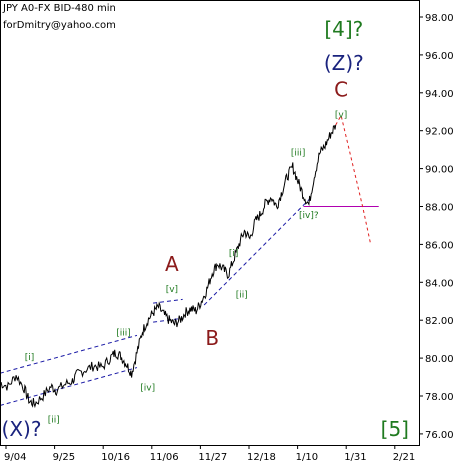 This screenshot has height=463, width=457. Describe the element at coordinates (355, 457) in the screenshot. I see `x-tick-label: 1/31` at that location.